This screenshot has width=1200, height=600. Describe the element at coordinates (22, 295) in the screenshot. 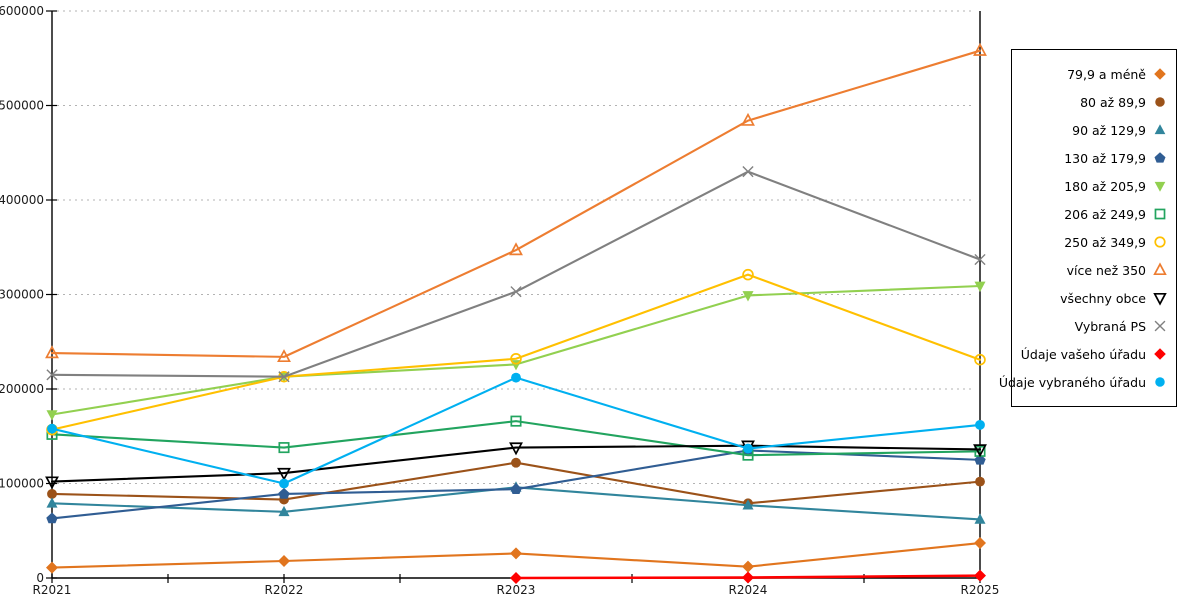

I see `y-tick-label: 300000` at that location.